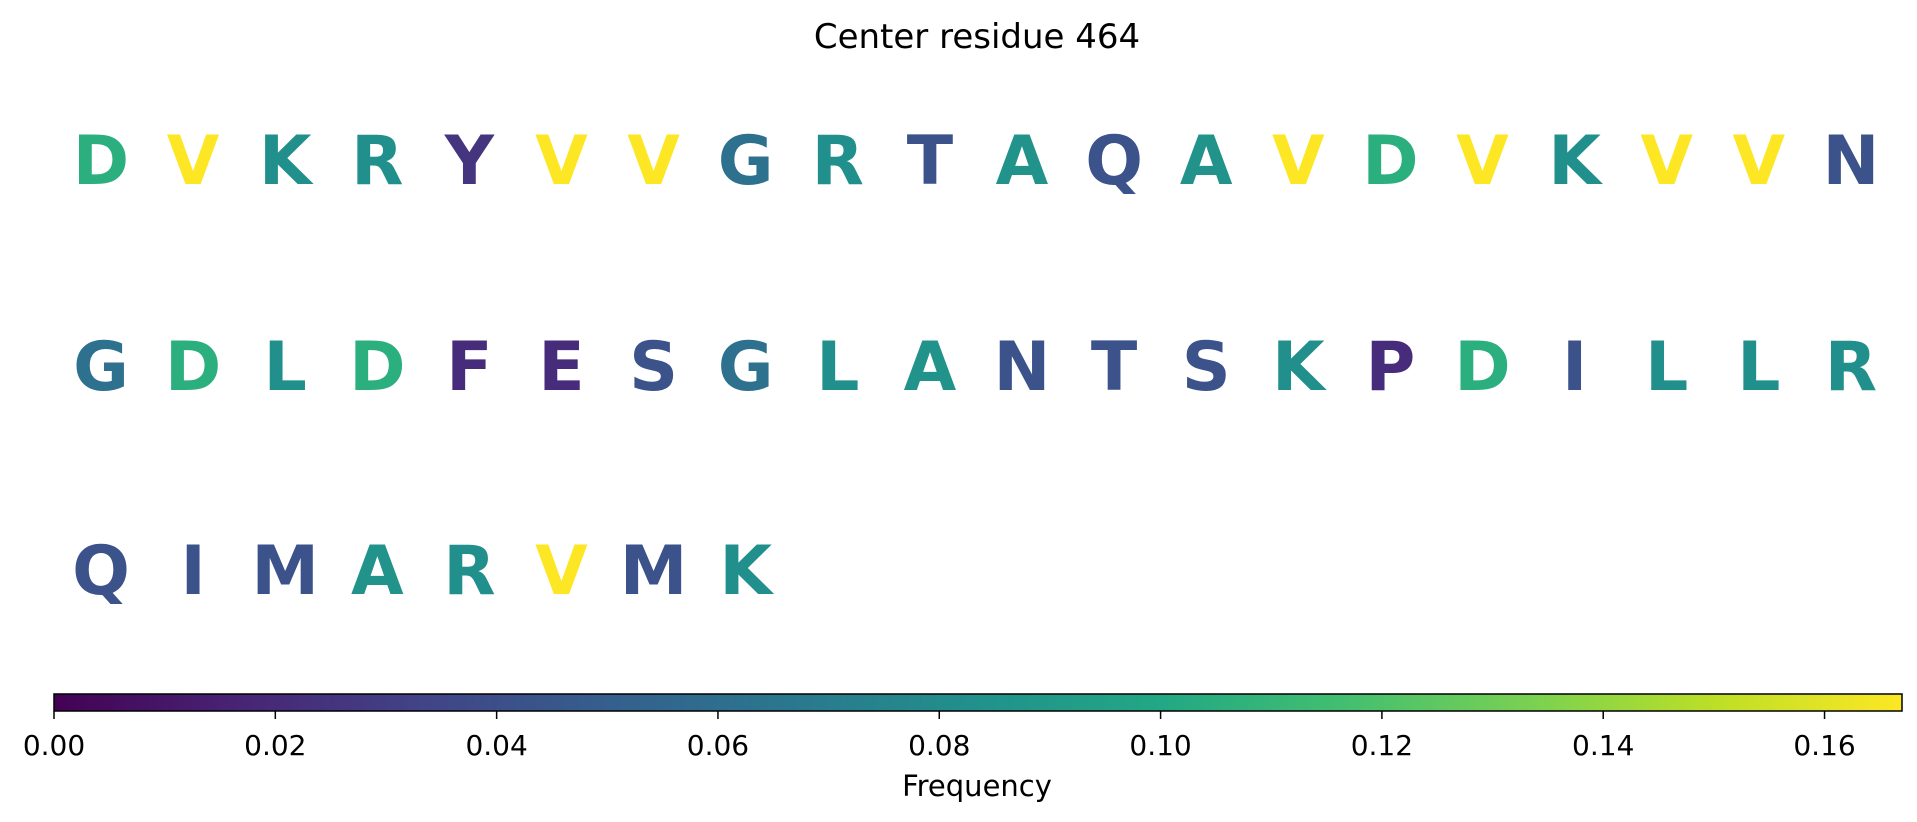 Image resolution: width=1917 pixels, height=822 pixels. Describe the element at coordinates (1603, 745) in the screenshot. I see `colorbar-tick-label: 0.14` at that location.